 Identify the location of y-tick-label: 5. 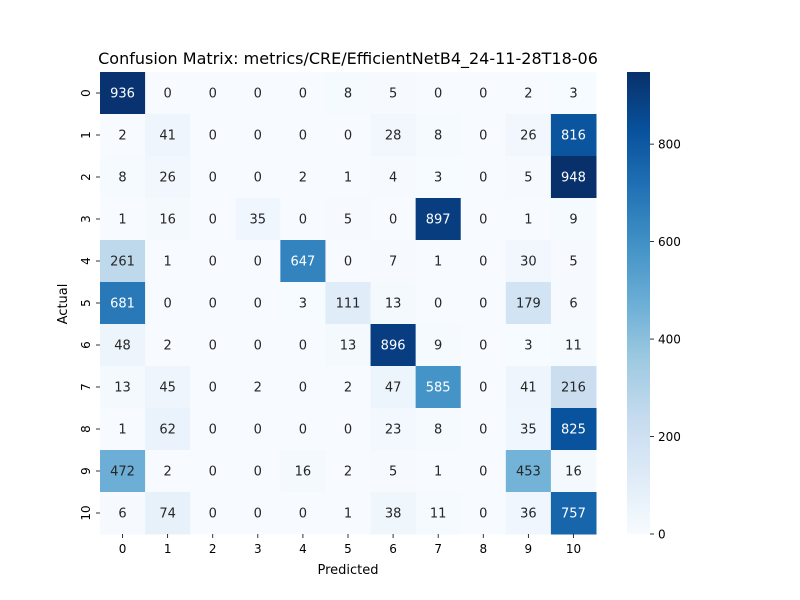
(86, 303).